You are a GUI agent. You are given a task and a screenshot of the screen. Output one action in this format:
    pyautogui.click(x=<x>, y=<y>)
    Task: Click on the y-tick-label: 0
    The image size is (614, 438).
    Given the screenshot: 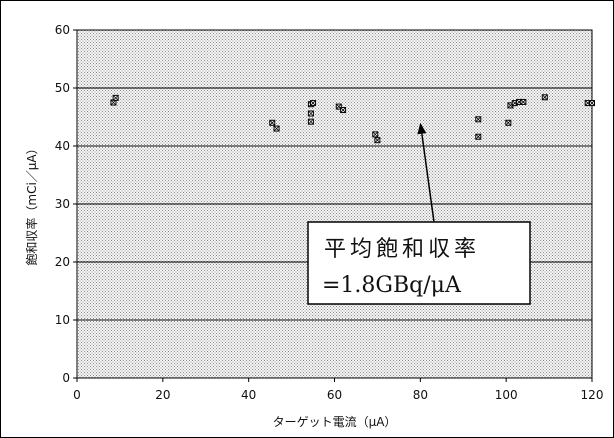 What is the action you would take?
    pyautogui.click(x=66, y=378)
    